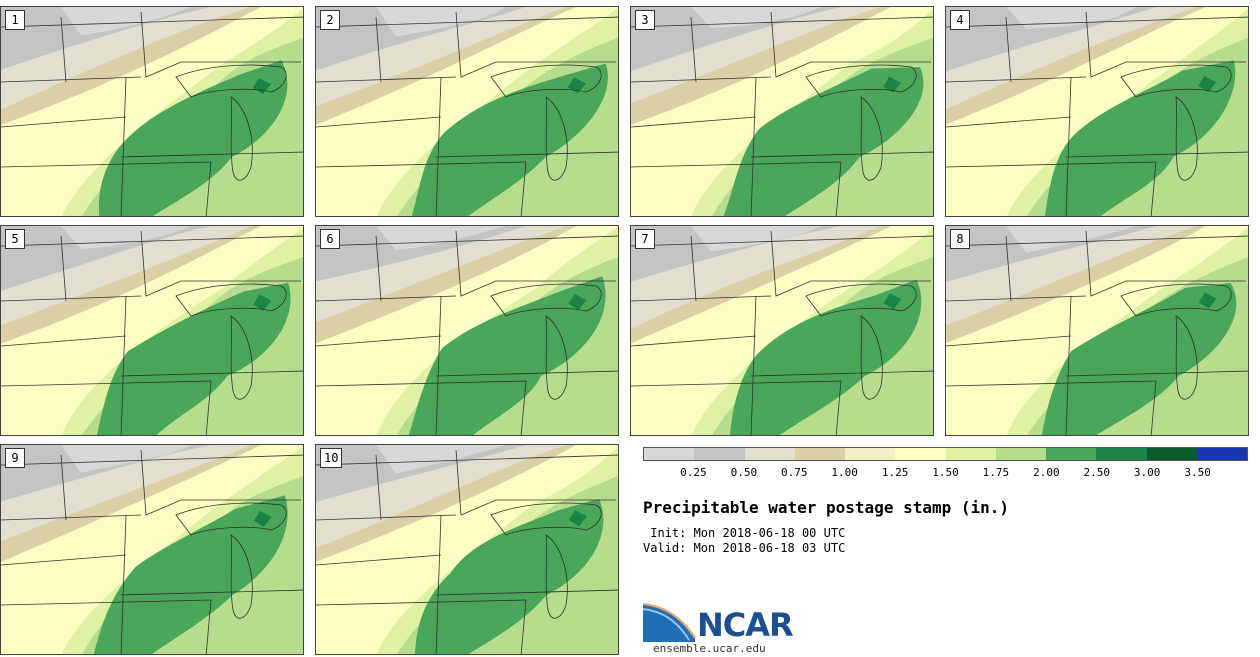 This screenshot has width=1260, height=657. Describe the element at coordinates (826, 507) in the screenshot. I see `chart-title: Precipitable water postage stamp (in.)` at that location.